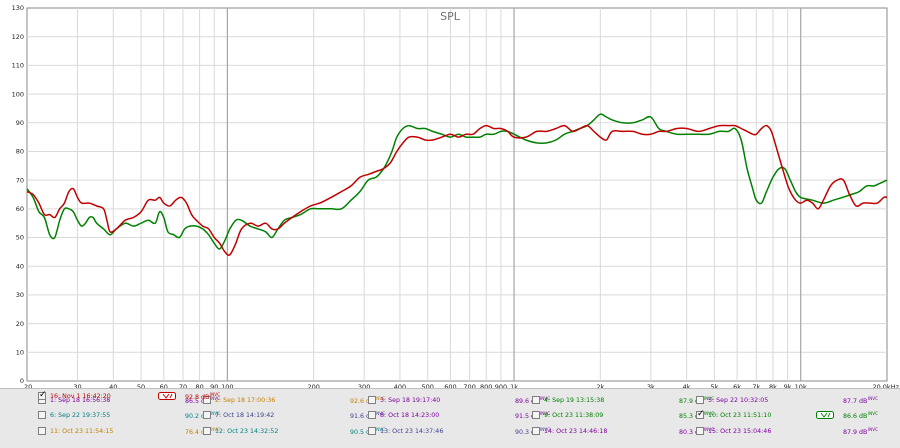 This screenshot has width=900, height=448. Describe the element at coordinates (855, 416) in the screenshot. I see `measurement-level-value: 86.6 dB` at that location.